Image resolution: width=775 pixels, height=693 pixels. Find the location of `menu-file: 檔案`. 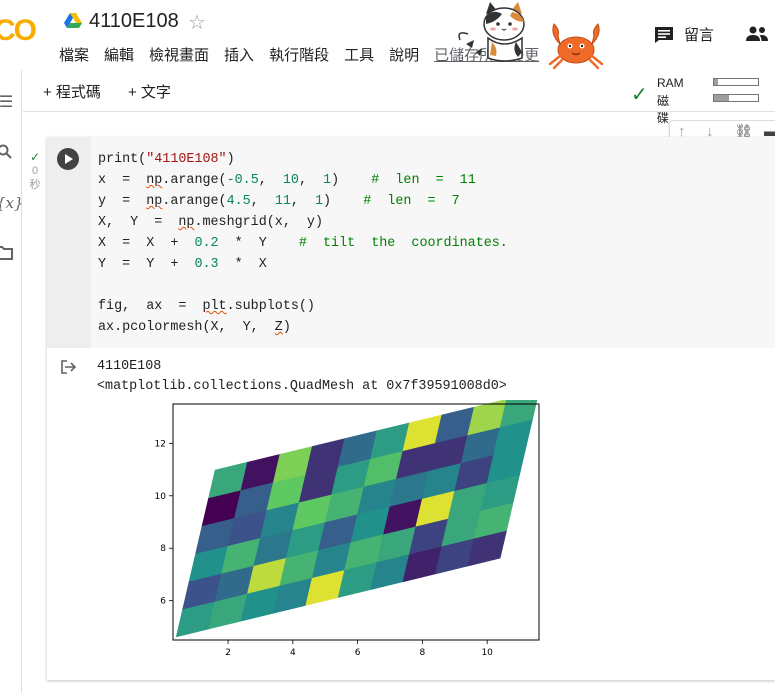

menu-file: 檔案 is located at coordinates (74, 55).